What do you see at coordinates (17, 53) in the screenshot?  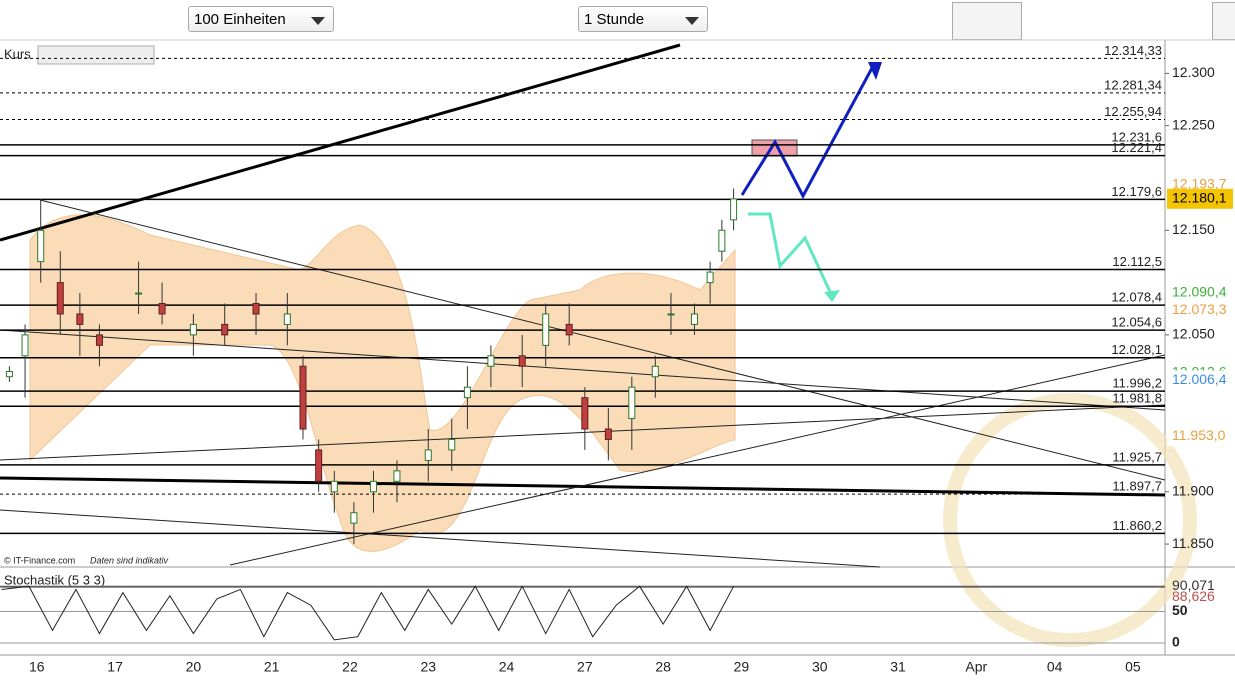 I see `panel-label: Kurs` at bounding box center [17, 53].